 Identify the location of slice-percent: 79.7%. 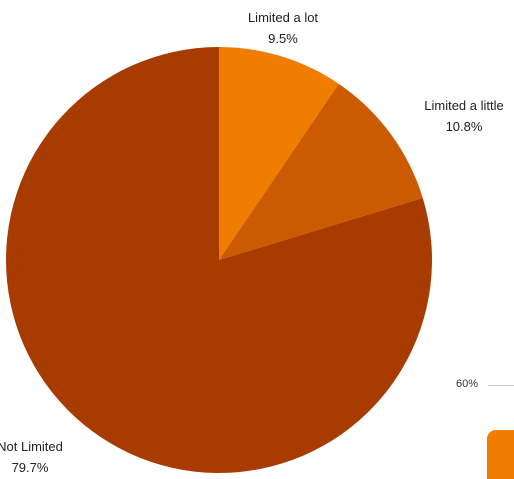
(30, 467).